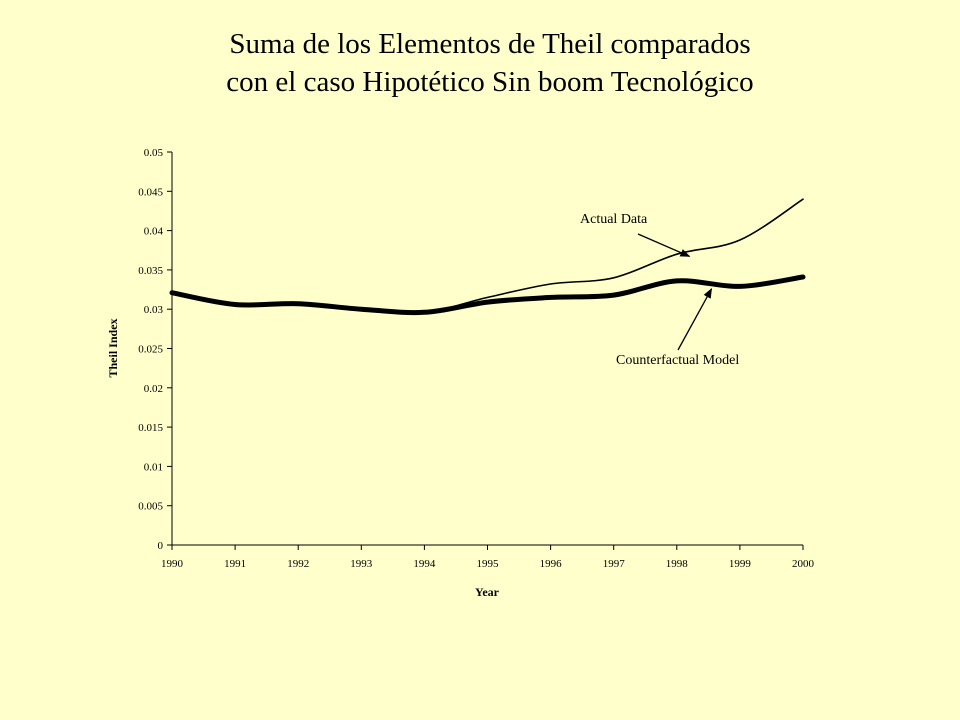 This screenshot has height=720, width=960. What do you see at coordinates (150, 192) in the screenshot?
I see `y-tick-label: 0.045` at bounding box center [150, 192].